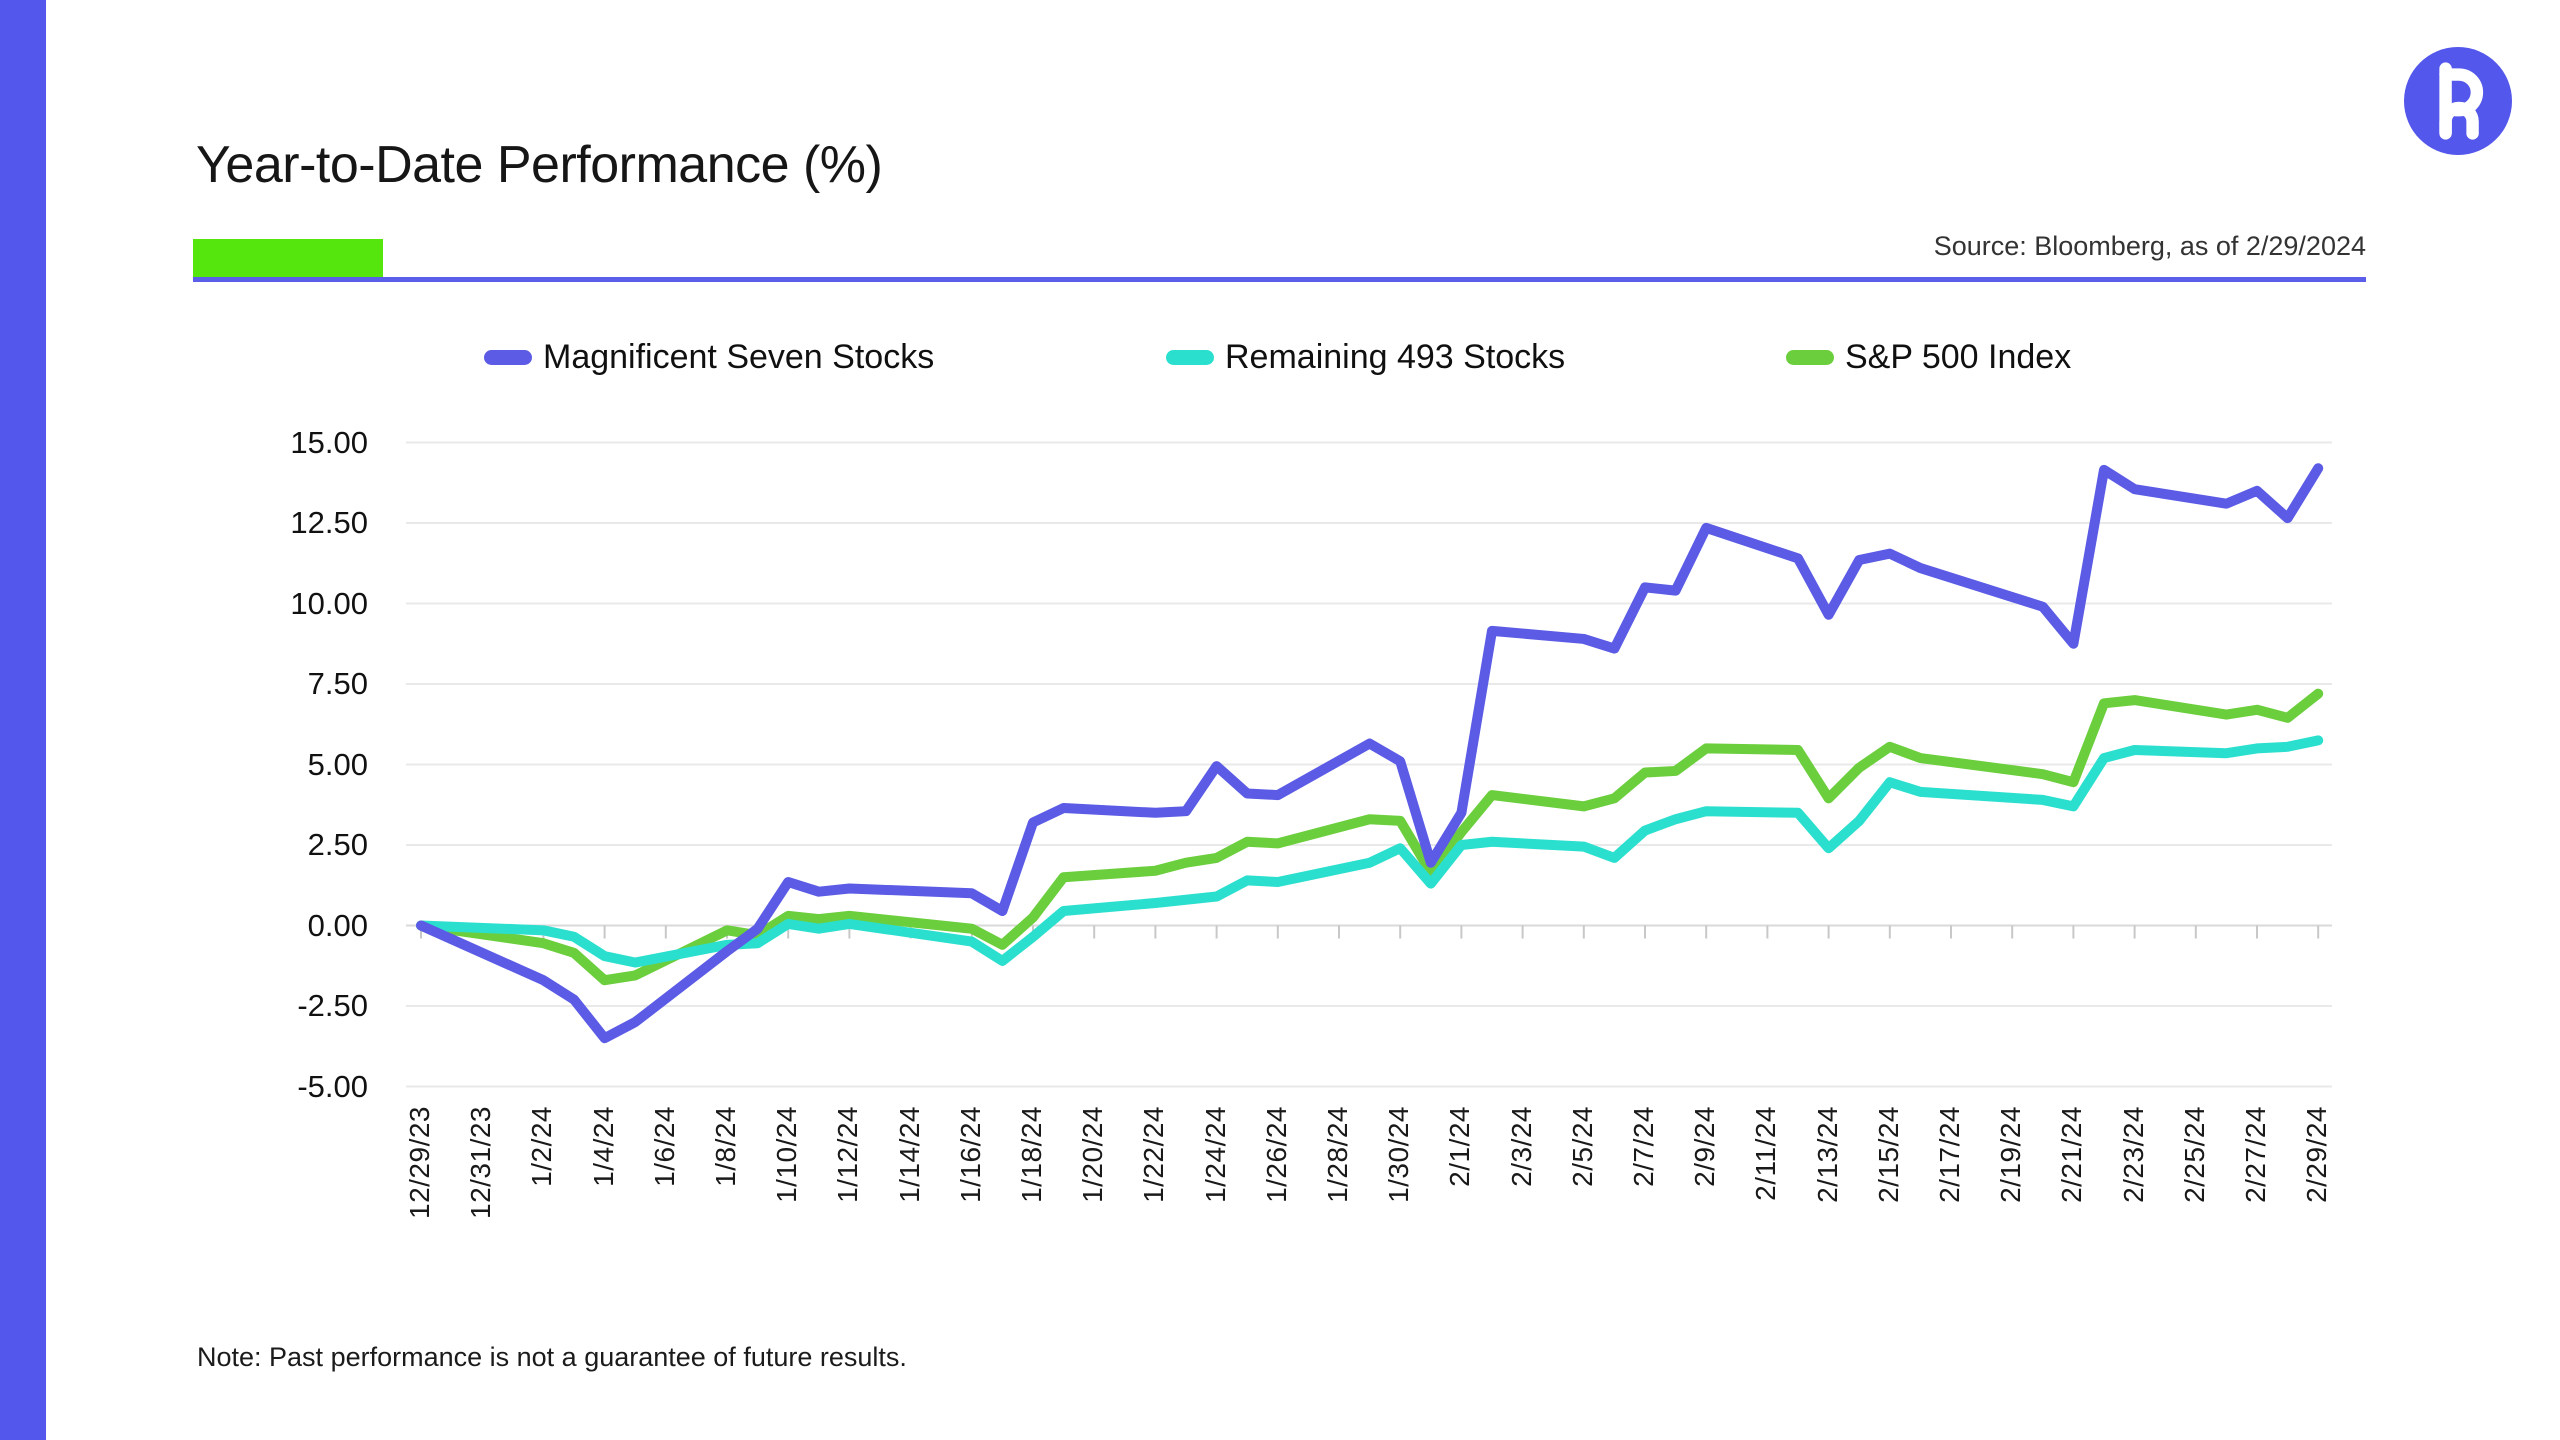 The height and width of the screenshot is (1440, 2560). I want to click on series-line-remaining-493-stocks, so click(1370, 851).